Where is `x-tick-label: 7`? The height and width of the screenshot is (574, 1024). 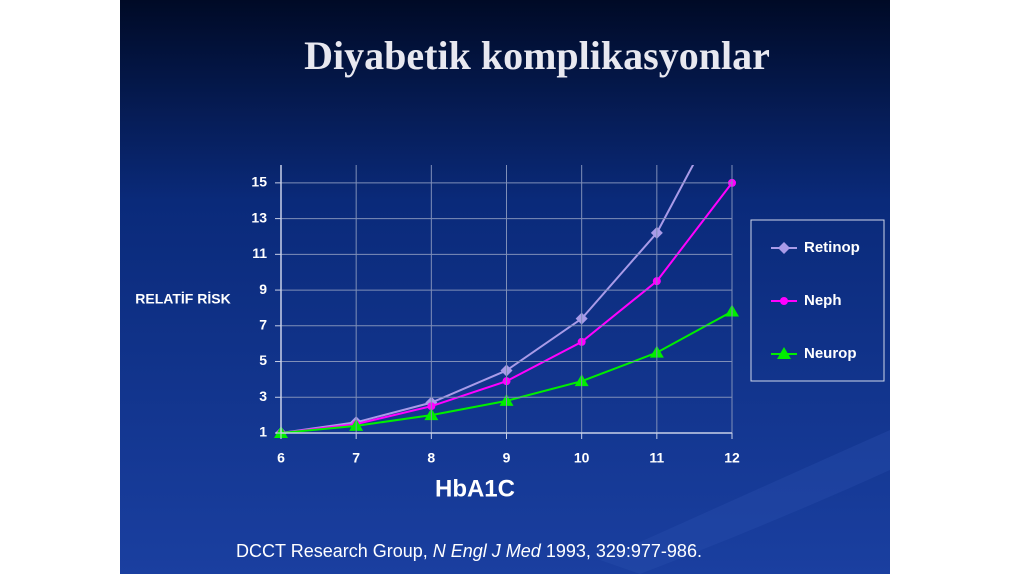
x-tick-label: 7 is located at coordinates (356, 458).